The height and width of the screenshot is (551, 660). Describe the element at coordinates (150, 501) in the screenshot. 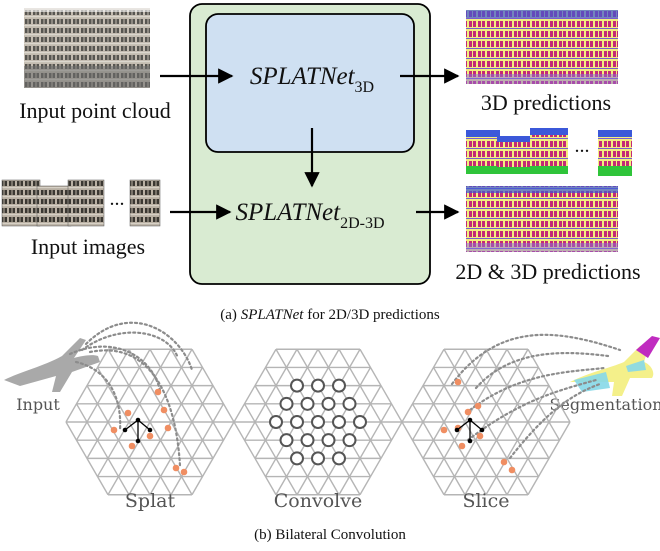

I see `splat-label: Splat` at that location.